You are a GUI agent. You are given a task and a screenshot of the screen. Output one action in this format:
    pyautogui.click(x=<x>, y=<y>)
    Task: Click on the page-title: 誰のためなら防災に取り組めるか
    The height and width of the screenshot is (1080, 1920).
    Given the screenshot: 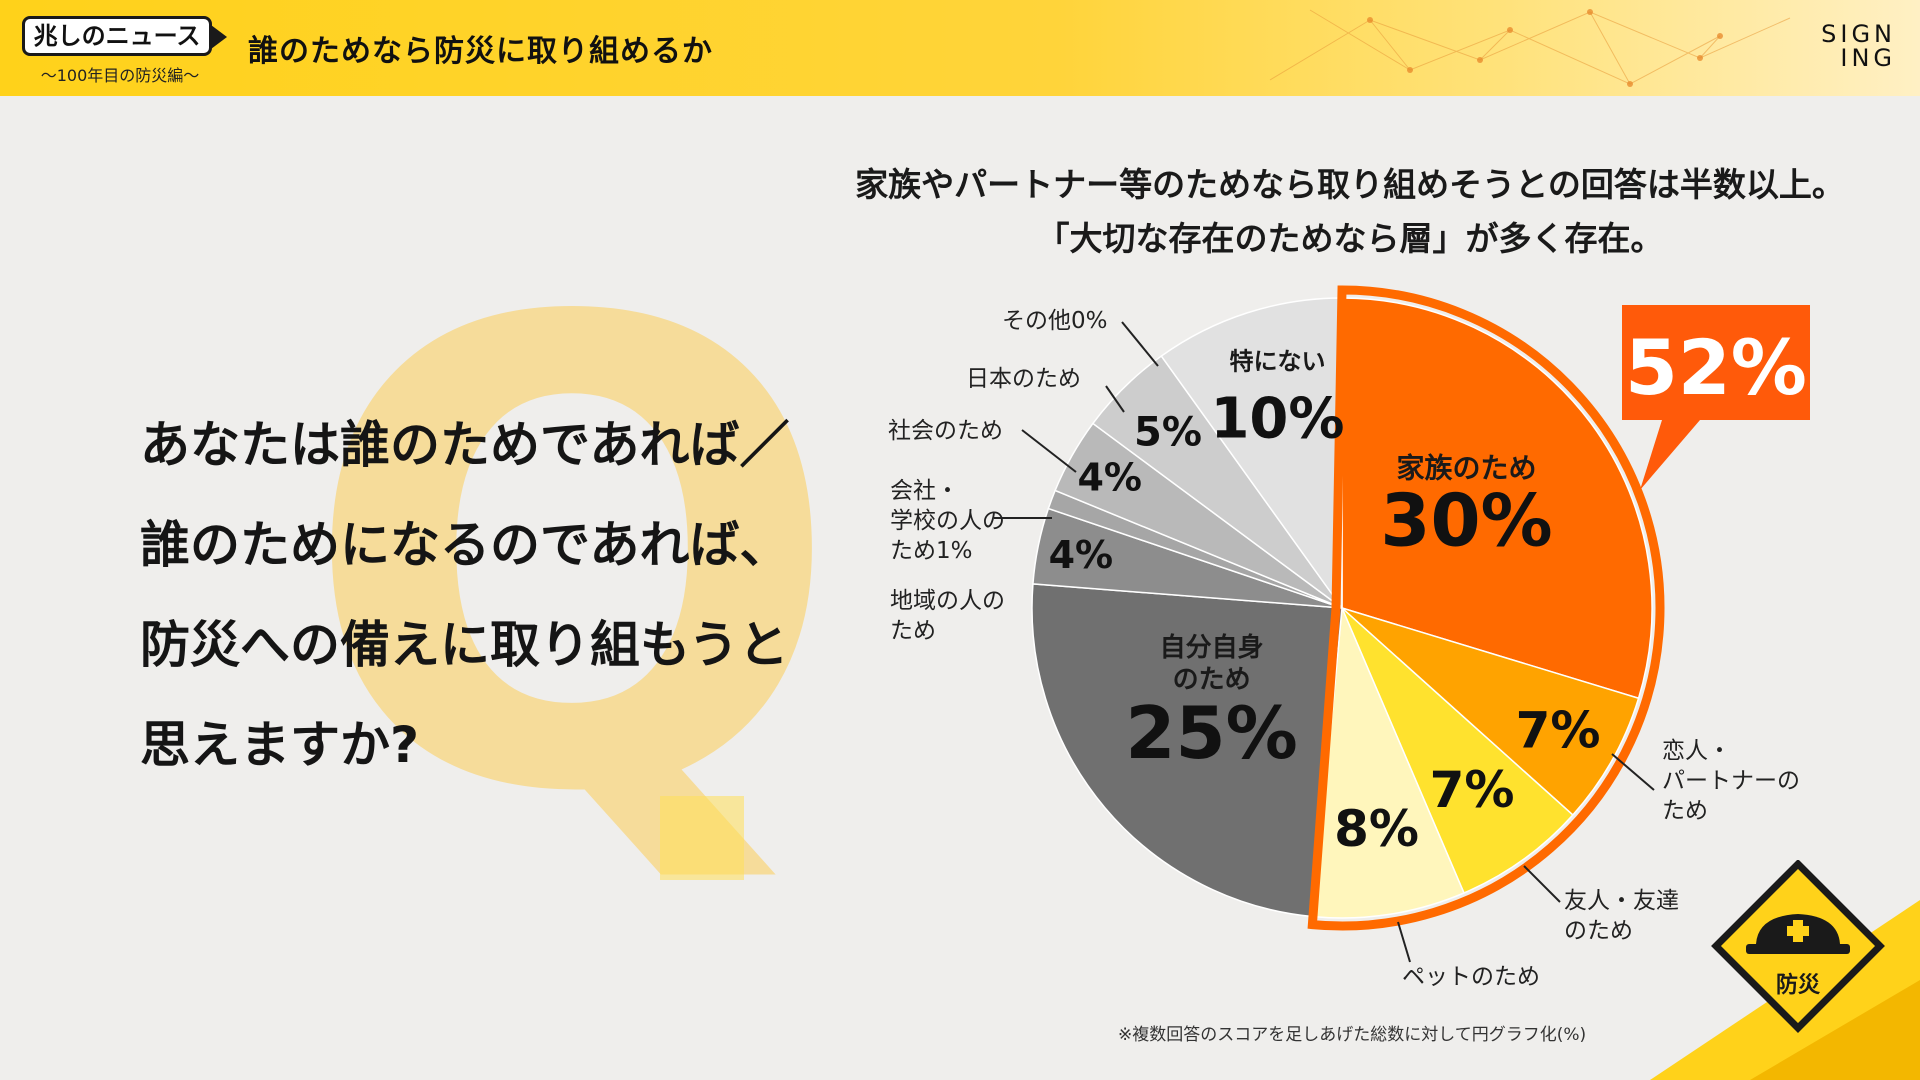 What is the action you would take?
    pyautogui.click(x=480, y=51)
    